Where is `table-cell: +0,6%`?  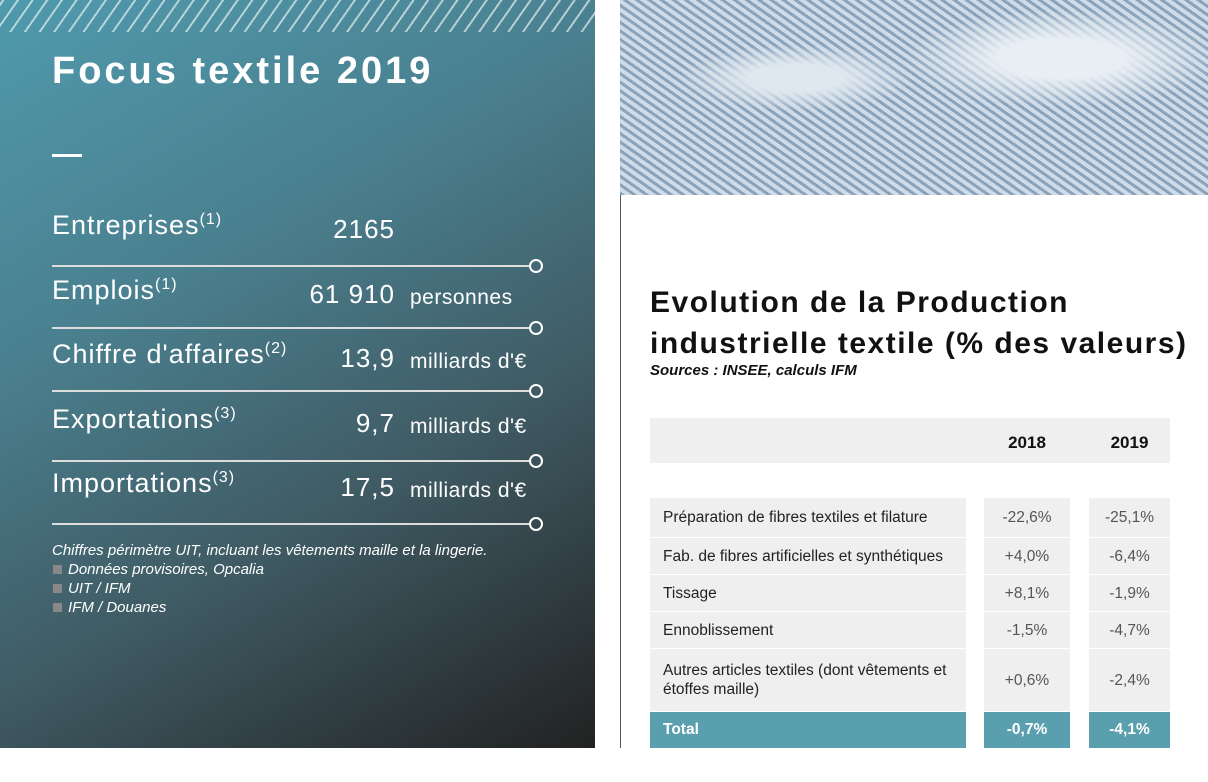 table-cell: +0,6% is located at coordinates (1027, 680).